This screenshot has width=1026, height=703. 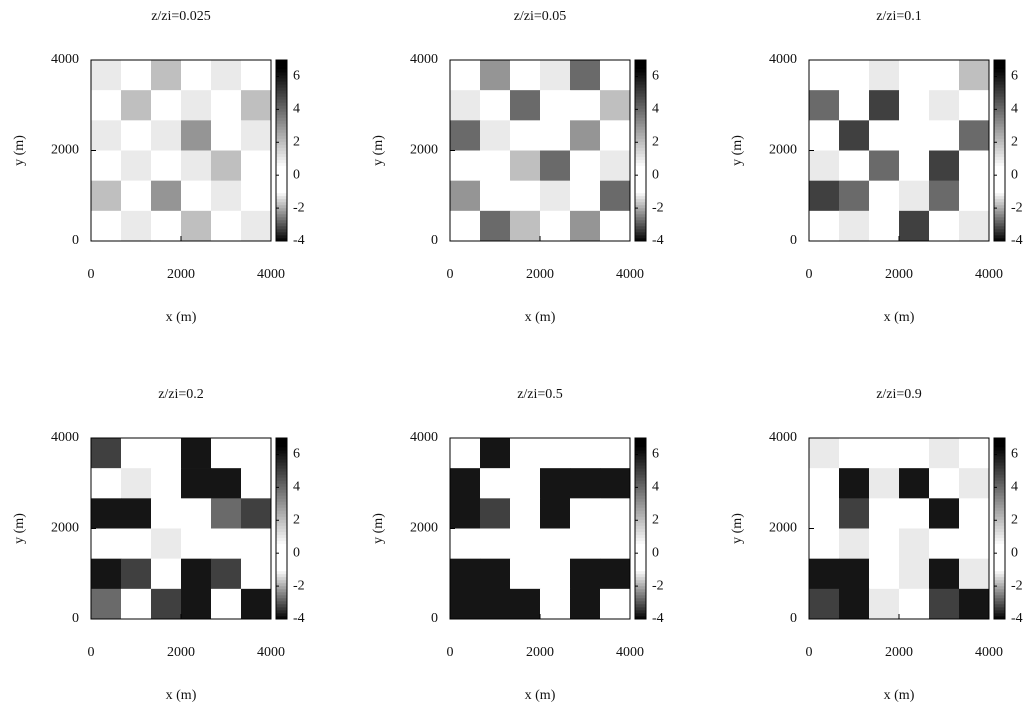 What do you see at coordinates (434, 240) in the screenshot?
I see `y-tick-label: 0` at bounding box center [434, 240].